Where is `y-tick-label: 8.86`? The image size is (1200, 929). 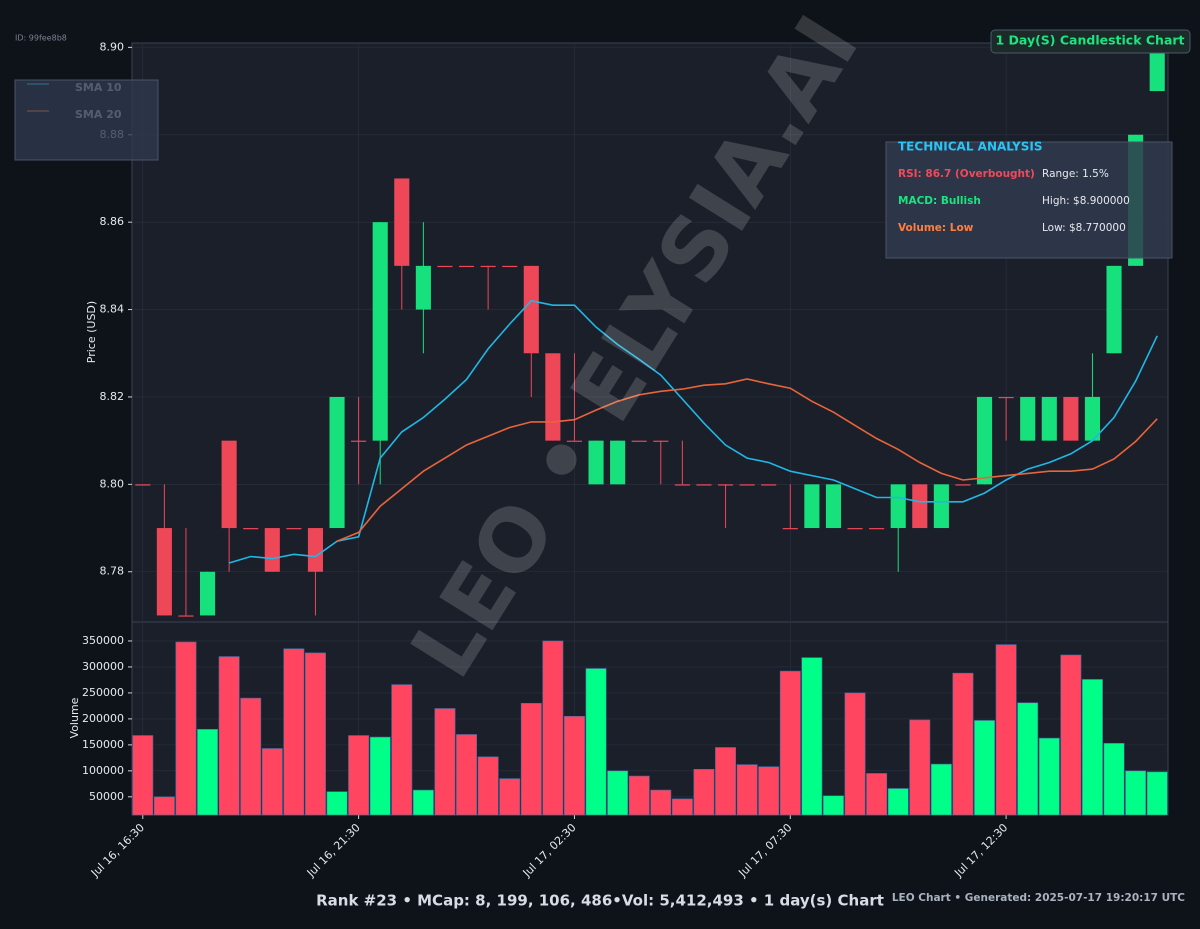
y-tick-label: 8.86 is located at coordinates (112, 221).